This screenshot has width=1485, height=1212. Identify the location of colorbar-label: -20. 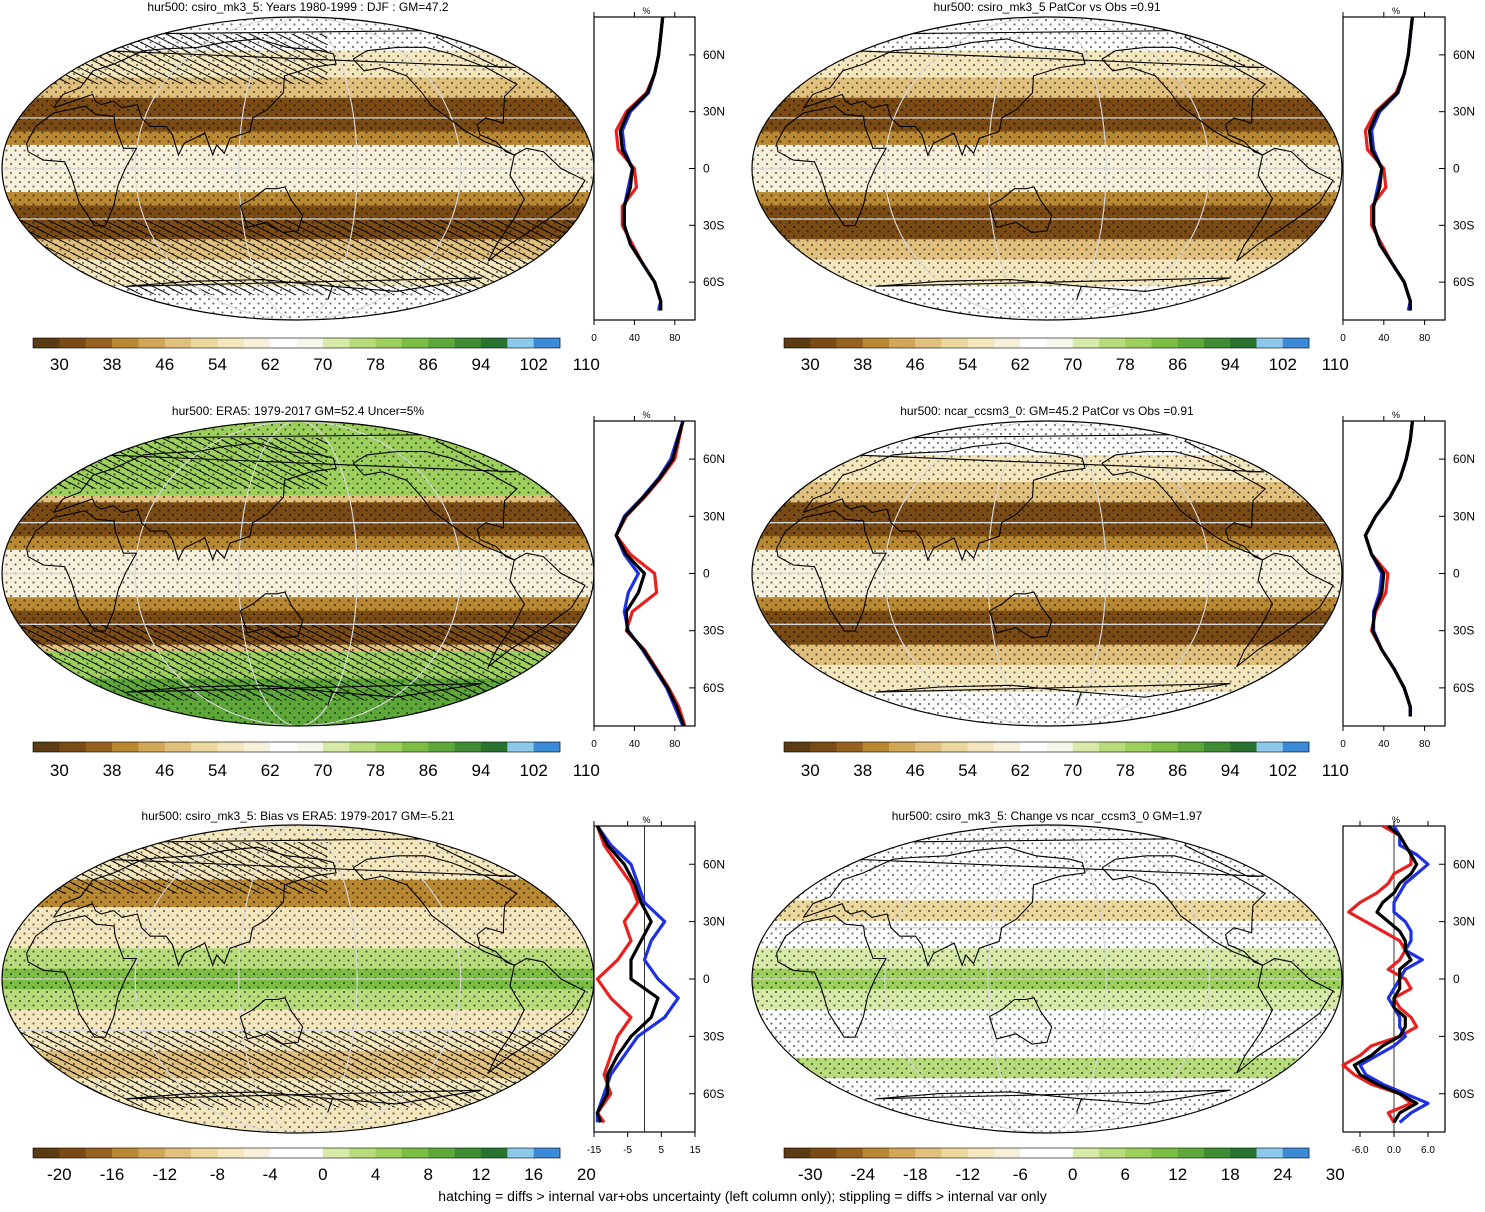
(59, 1174).